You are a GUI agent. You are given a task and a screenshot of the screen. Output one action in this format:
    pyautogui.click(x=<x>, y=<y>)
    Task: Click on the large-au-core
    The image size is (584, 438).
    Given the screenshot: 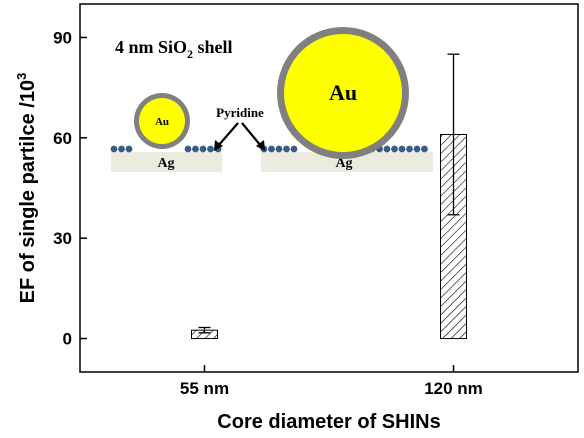 What is the action you would take?
    pyautogui.click(x=343, y=93)
    